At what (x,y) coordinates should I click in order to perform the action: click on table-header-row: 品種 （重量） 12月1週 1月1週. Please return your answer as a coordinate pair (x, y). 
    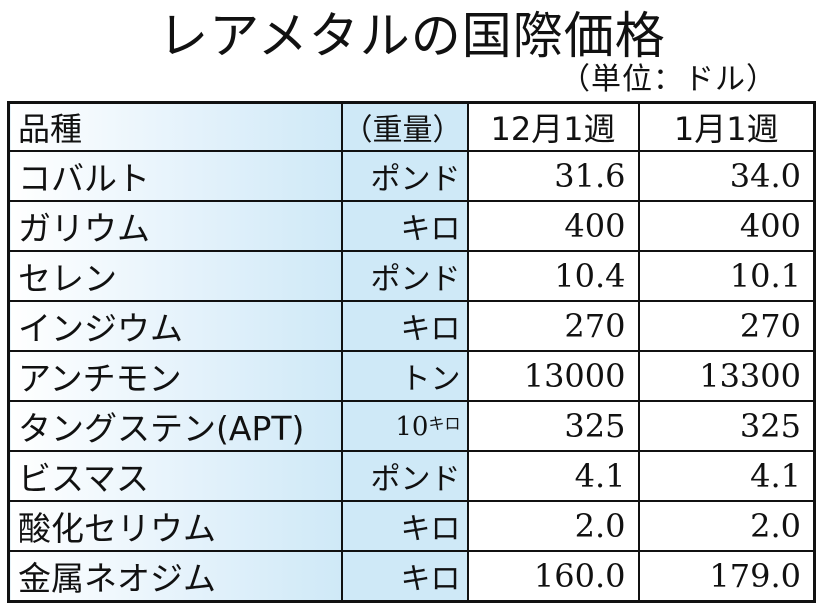
    Looking at the image, I should click on (411, 126).